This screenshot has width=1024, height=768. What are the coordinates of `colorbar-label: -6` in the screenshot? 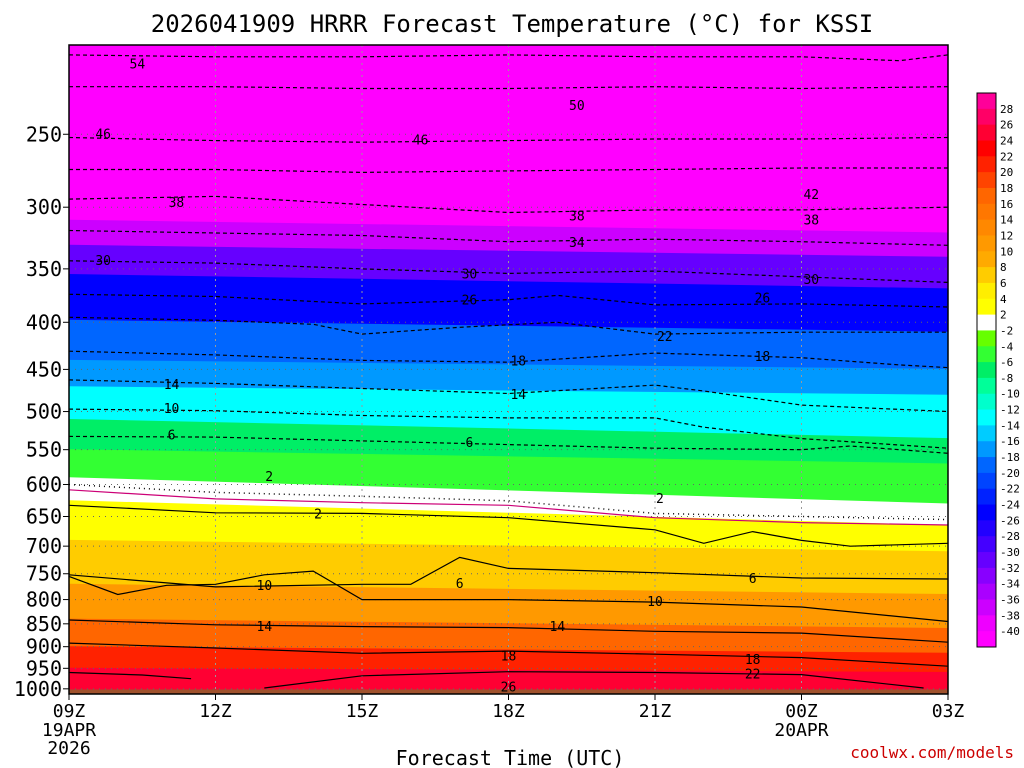 It's located at (1006, 362).